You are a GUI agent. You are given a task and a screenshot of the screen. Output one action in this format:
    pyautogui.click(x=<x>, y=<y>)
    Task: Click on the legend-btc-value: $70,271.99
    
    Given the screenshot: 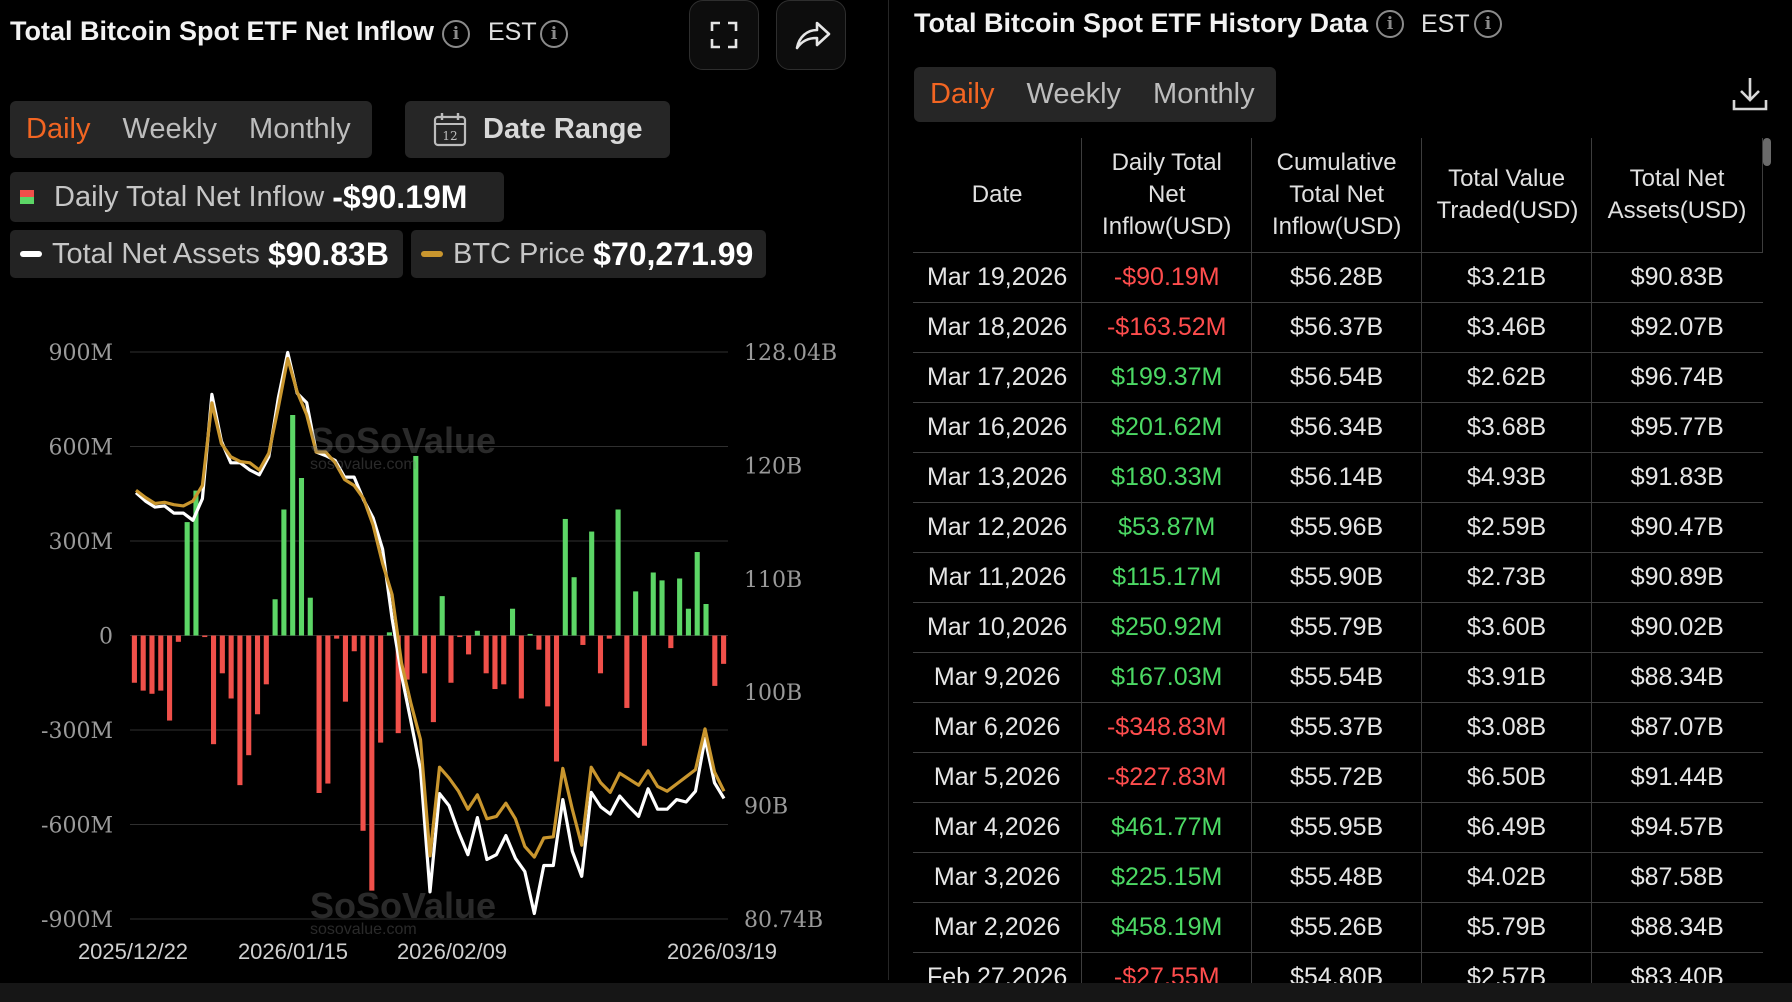 What is the action you would take?
    pyautogui.click(x=673, y=253)
    